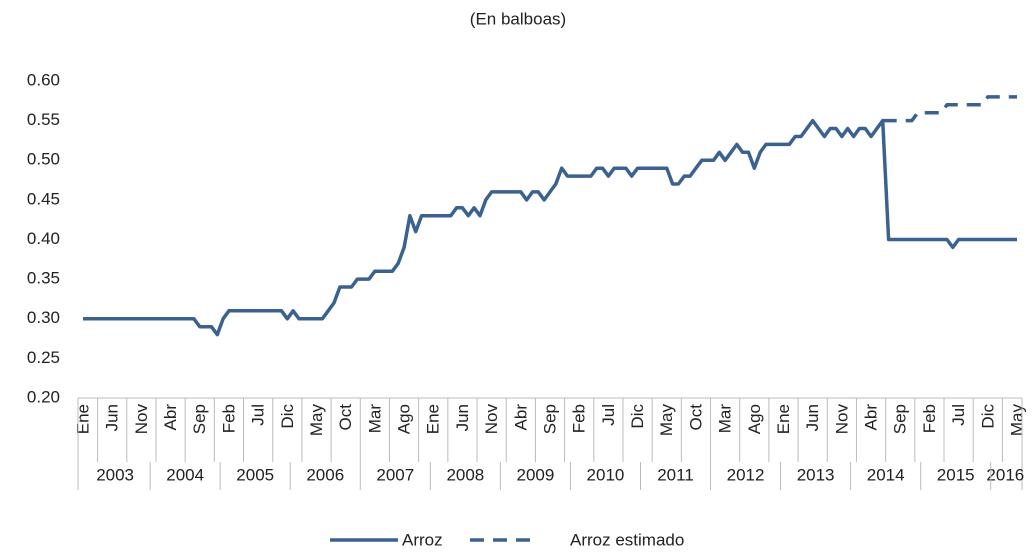  What do you see at coordinates (325, 474) in the screenshot?
I see `year-label: 2006` at bounding box center [325, 474].